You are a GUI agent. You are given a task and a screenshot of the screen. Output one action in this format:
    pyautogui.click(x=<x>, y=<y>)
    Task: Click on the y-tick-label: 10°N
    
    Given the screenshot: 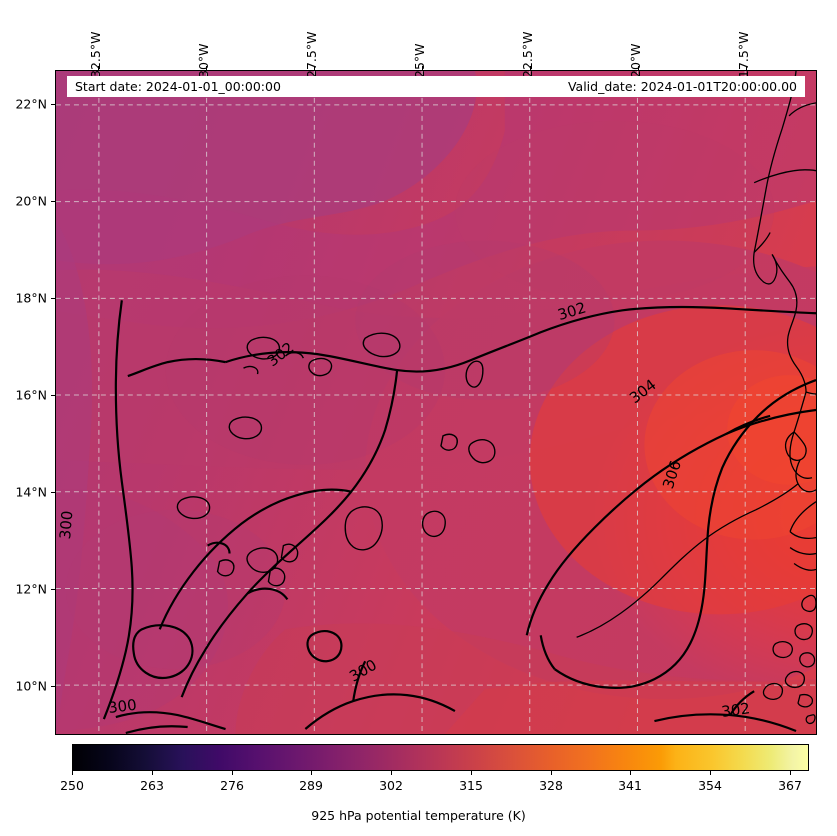 What is the action you would take?
    pyautogui.click(x=31, y=686)
    